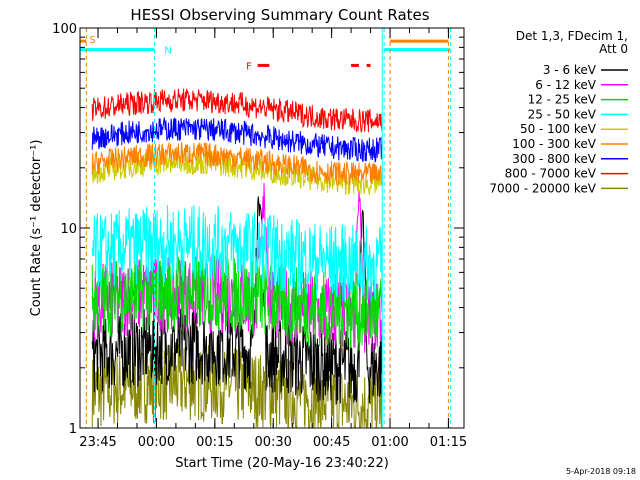  Describe the element at coordinates (562, 114) in the screenshot. I see `legend-label: 25 - 50 keV` at that location.